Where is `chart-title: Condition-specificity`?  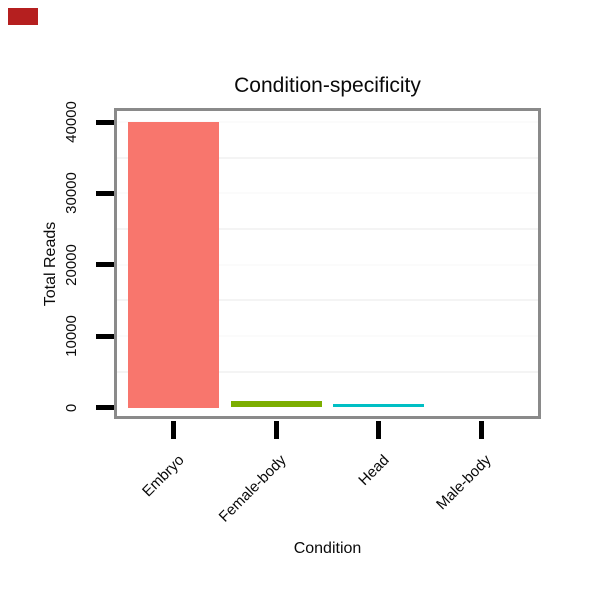 chart-title: Condition-specificity is located at coordinates (327, 85).